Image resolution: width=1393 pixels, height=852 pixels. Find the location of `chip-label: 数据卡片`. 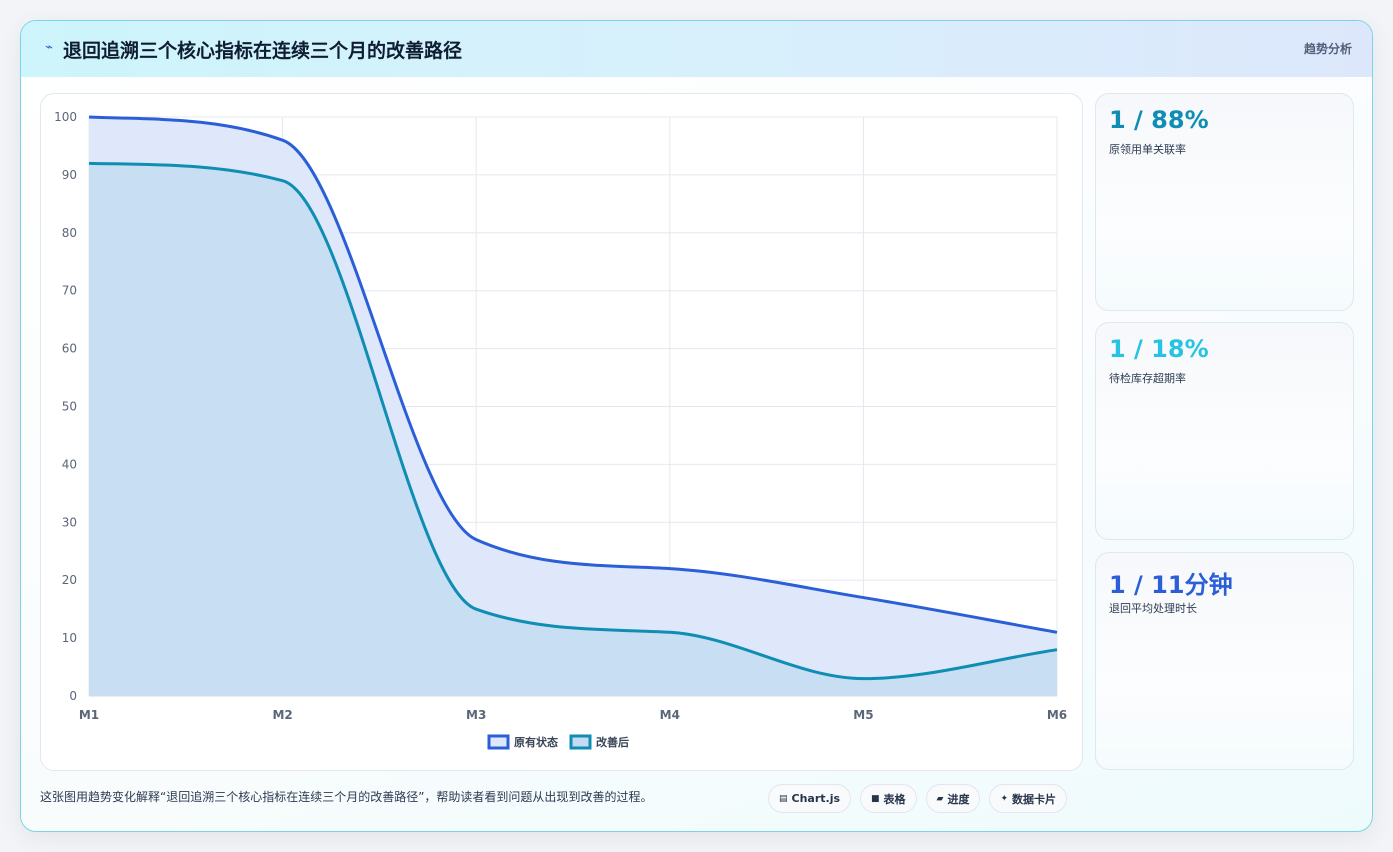

chip-label: 数据卡片 is located at coordinates (1034, 799).